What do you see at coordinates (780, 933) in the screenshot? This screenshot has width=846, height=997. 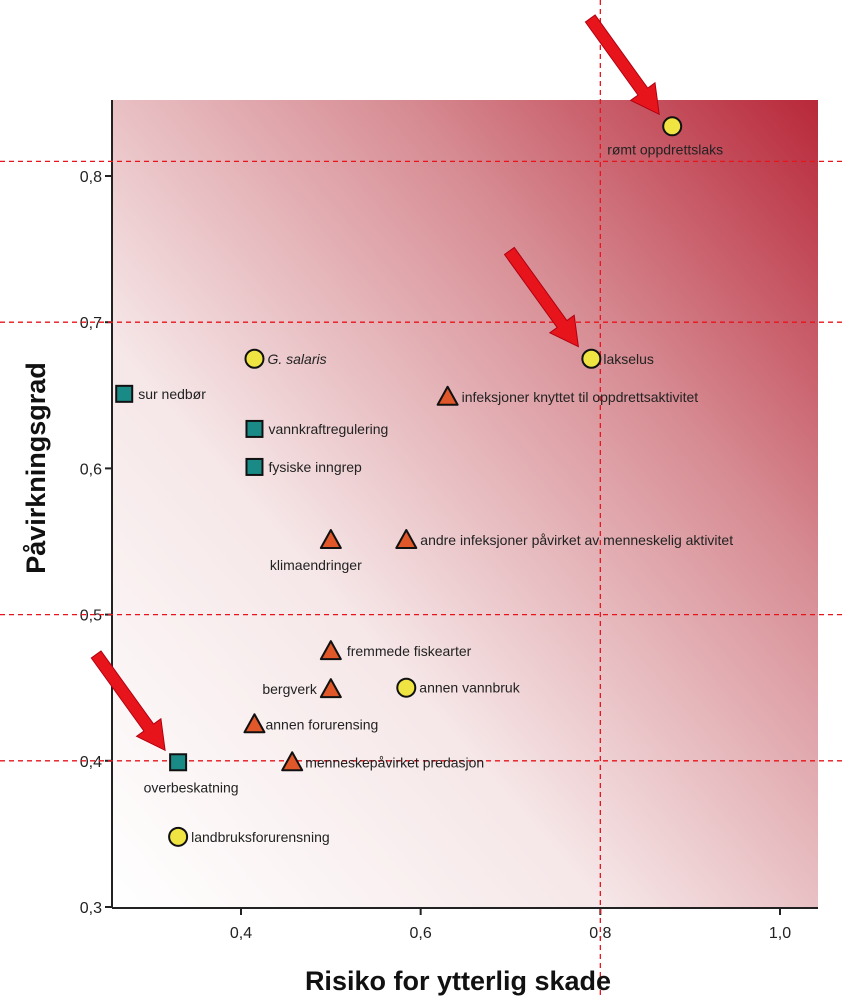 I see `x-tick-label: 1,0` at bounding box center [780, 933].